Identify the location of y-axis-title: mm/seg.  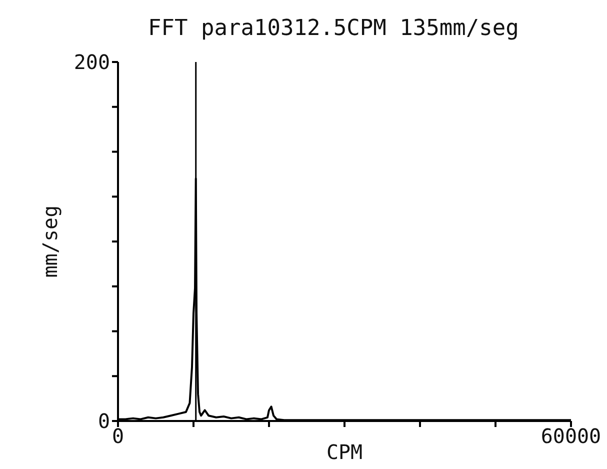
(50, 241).